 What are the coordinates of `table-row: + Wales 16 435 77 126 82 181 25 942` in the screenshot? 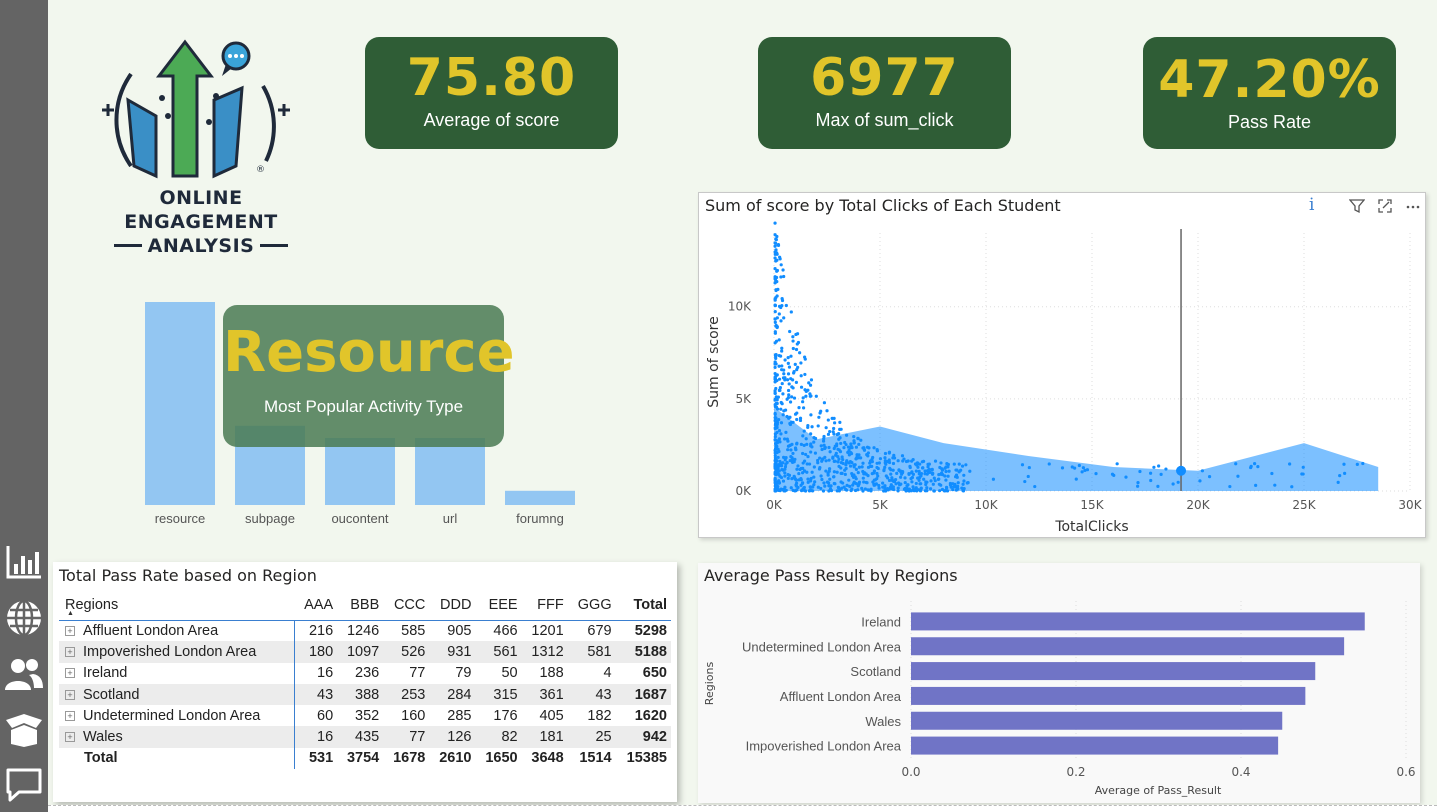 It's located at (365, 737).